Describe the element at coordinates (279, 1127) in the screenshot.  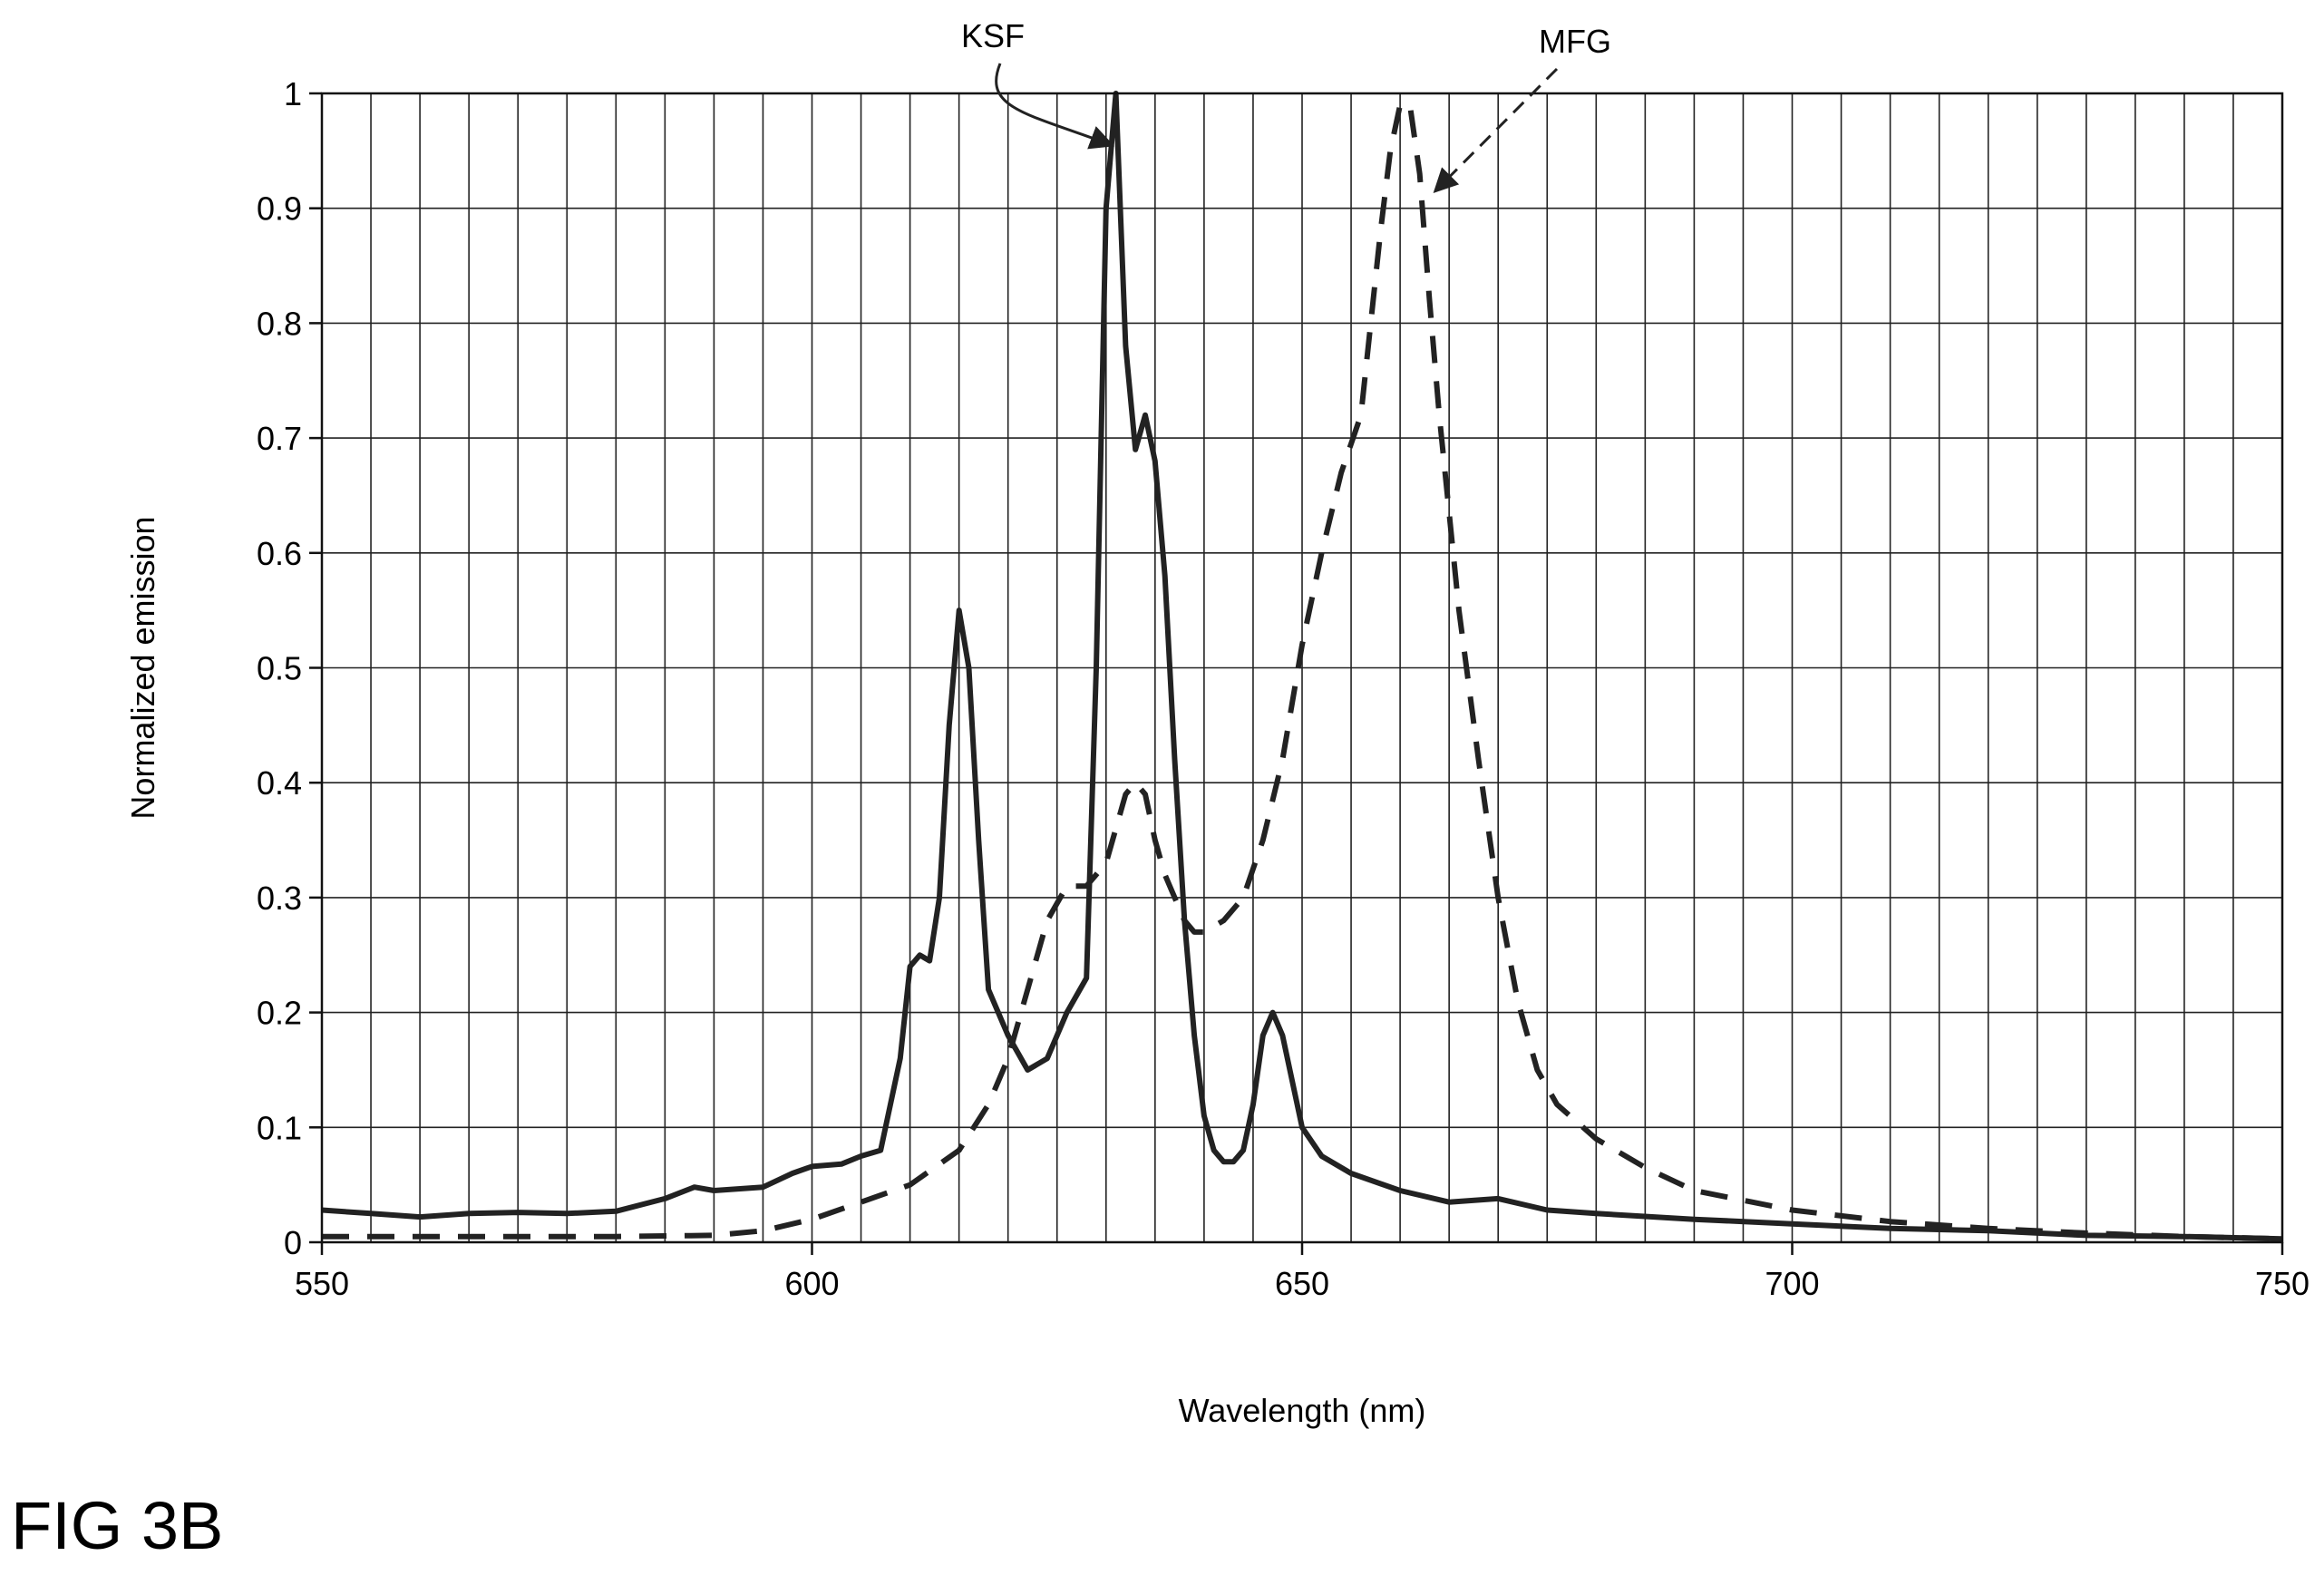
I see `y-tick-label: 0.1` at that location.